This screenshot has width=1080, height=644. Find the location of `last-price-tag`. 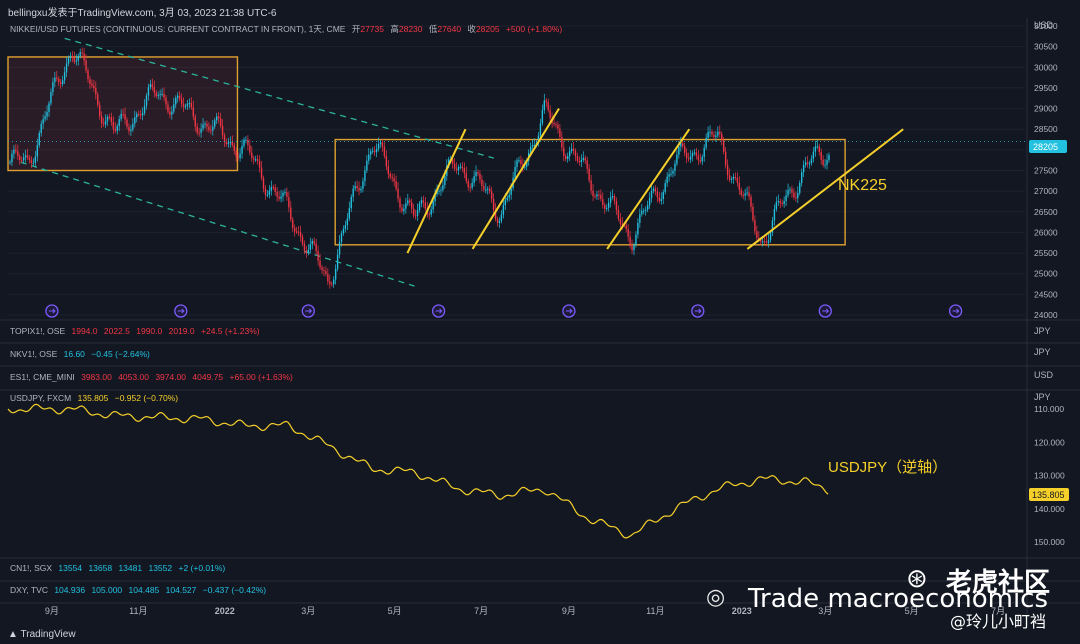

last-price-tag is located at coordinates (1048, 146).